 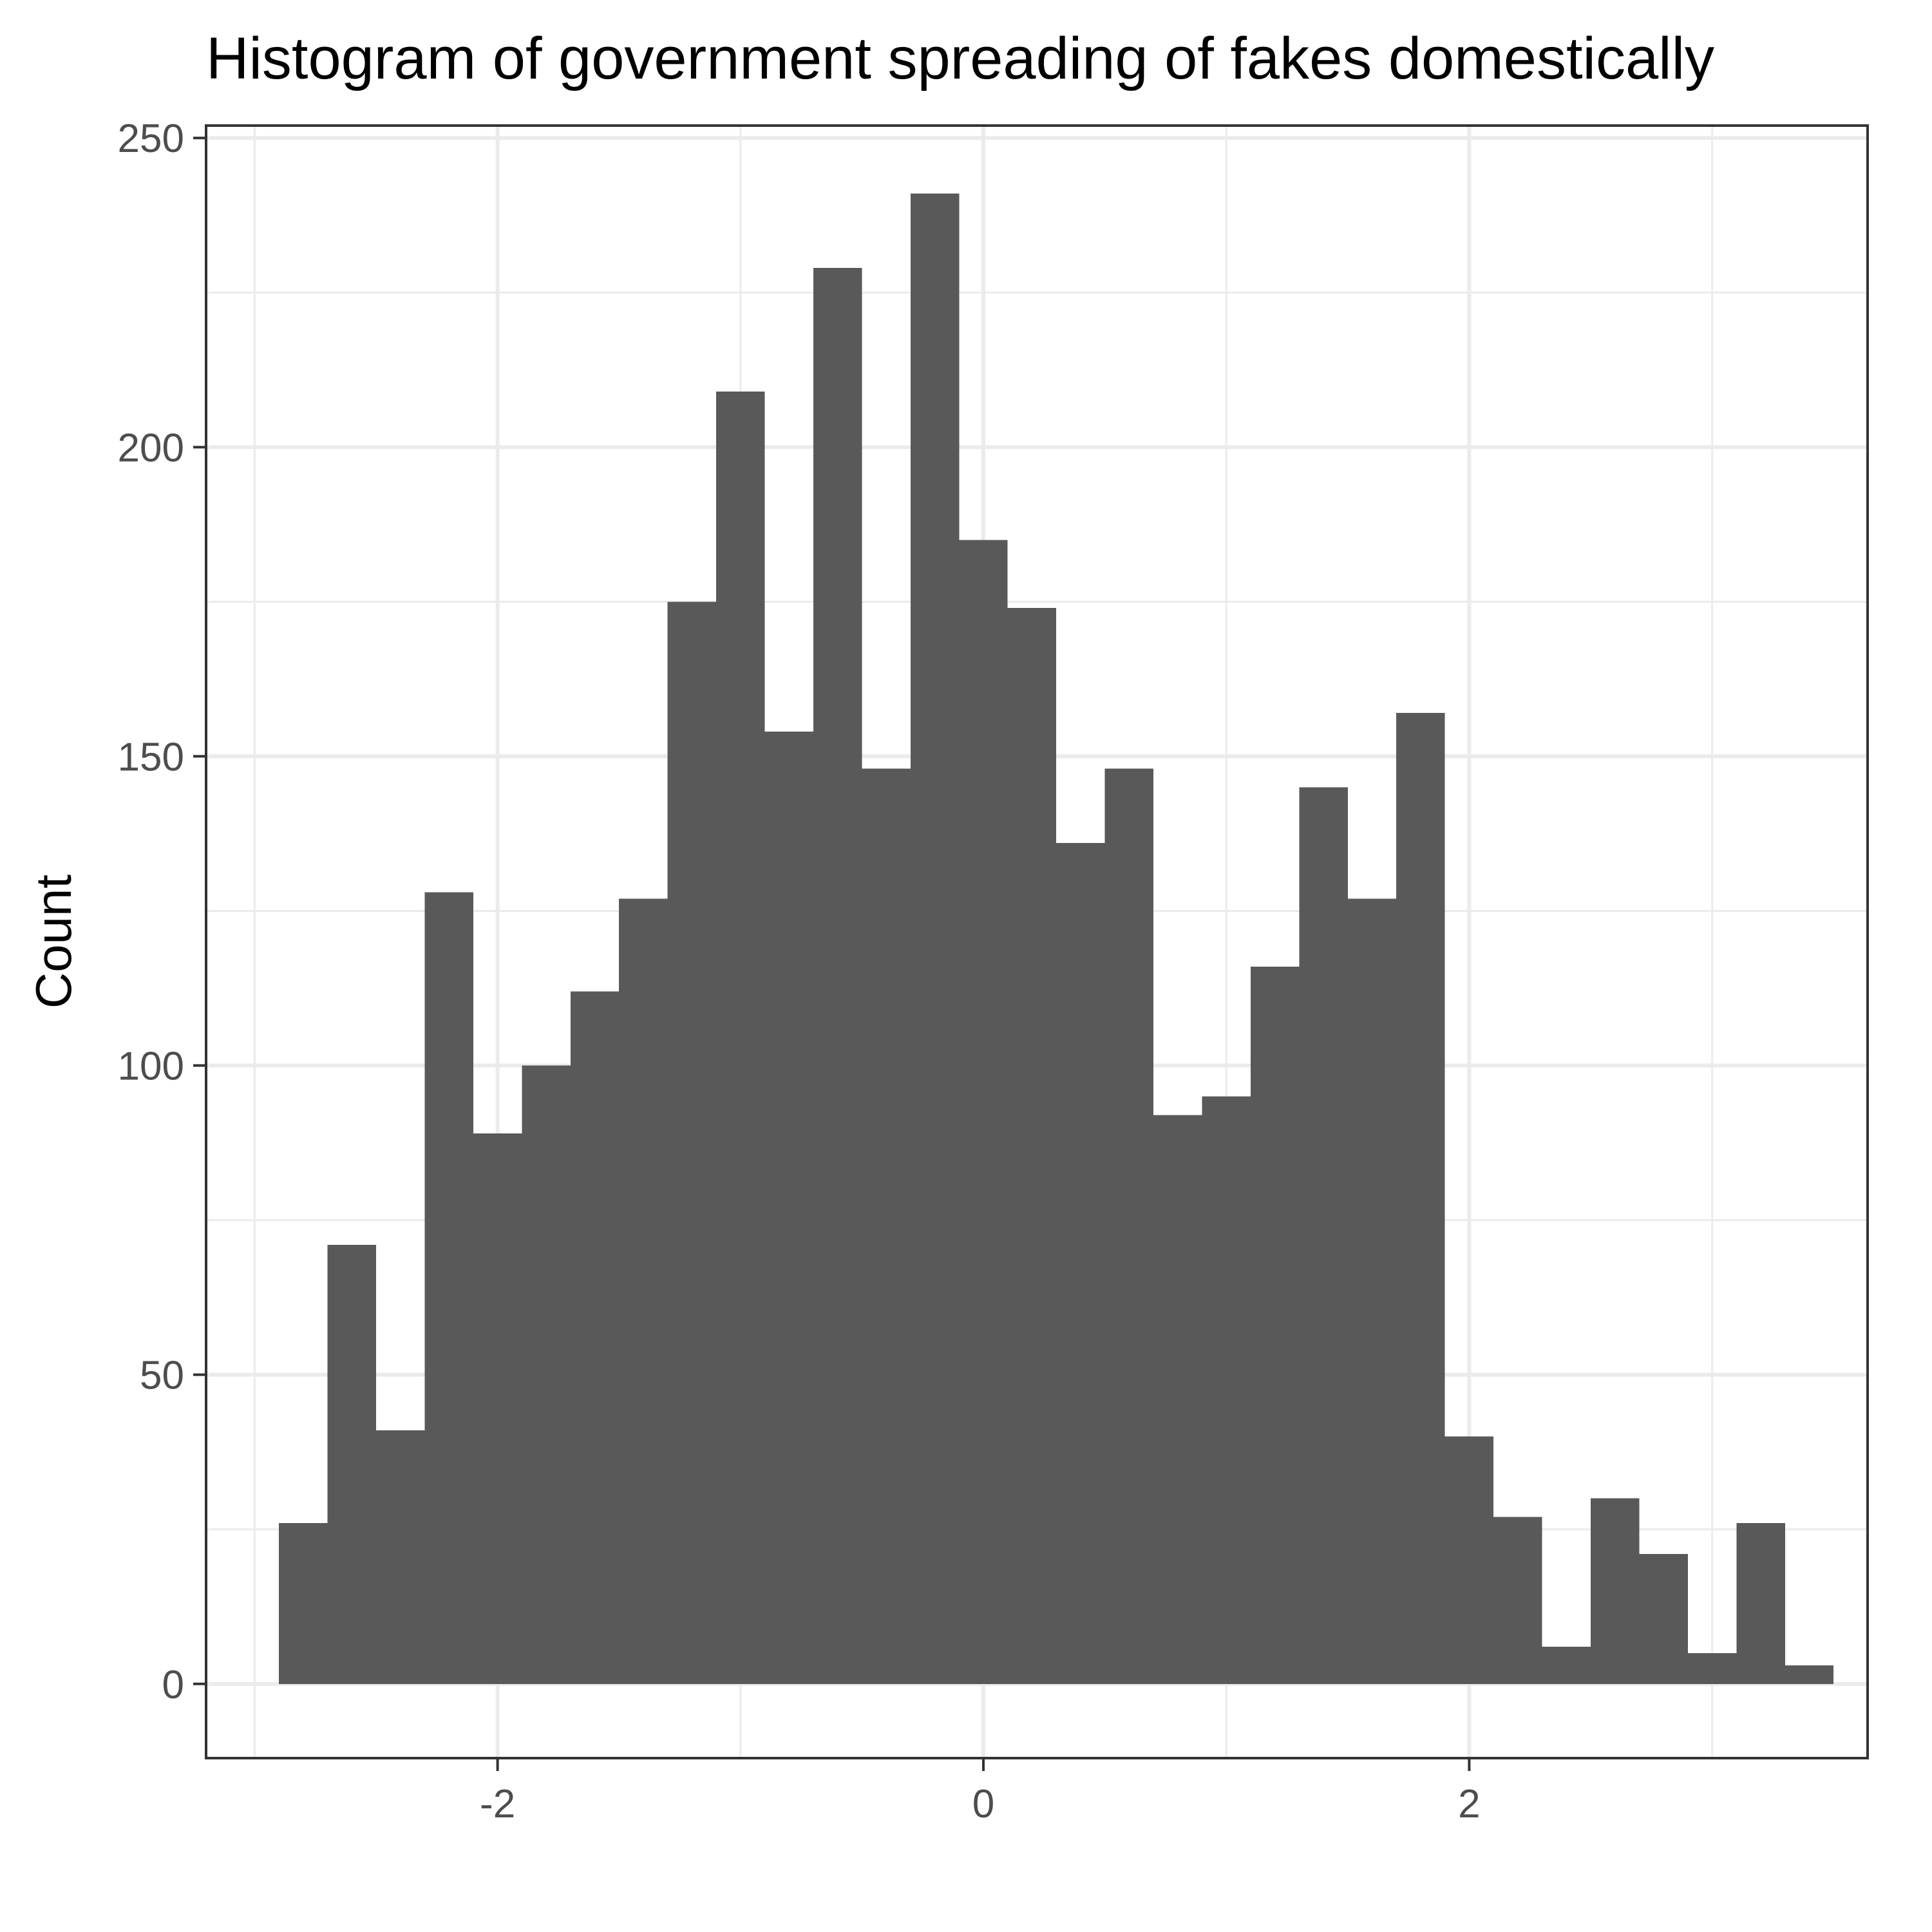 I want to click on y-tick-label: 0, so click(x=173, y=1685).